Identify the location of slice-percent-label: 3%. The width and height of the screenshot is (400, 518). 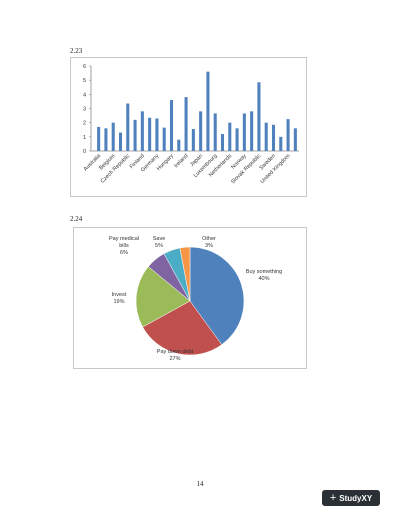
(209, 246).